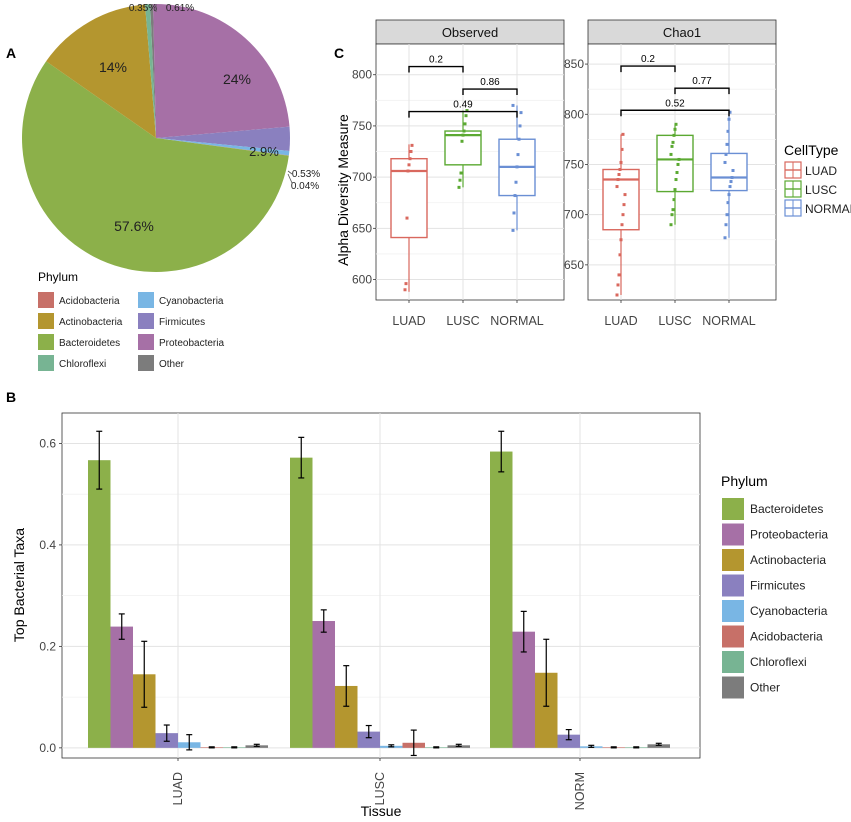  Describe the element at coordinates (301, 602) in the screenshot. I see `bar-bacteroidetes` at that location.